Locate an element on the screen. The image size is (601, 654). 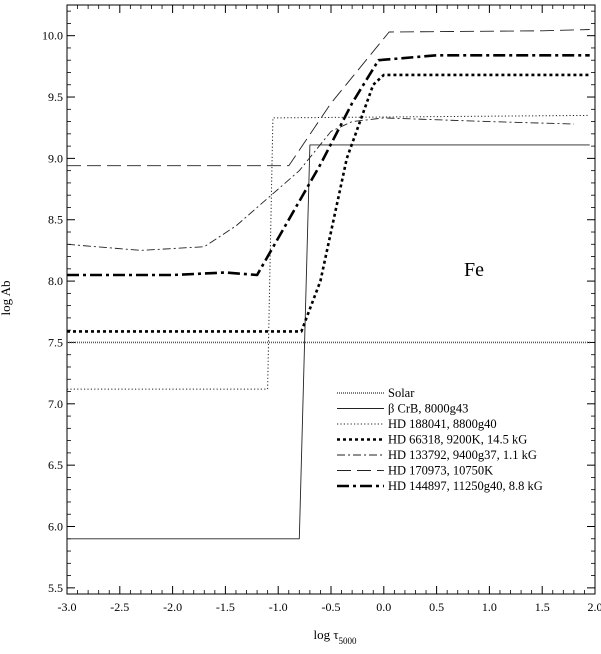
x-tick-label: -3.0 is located at coordinates (67, 607).